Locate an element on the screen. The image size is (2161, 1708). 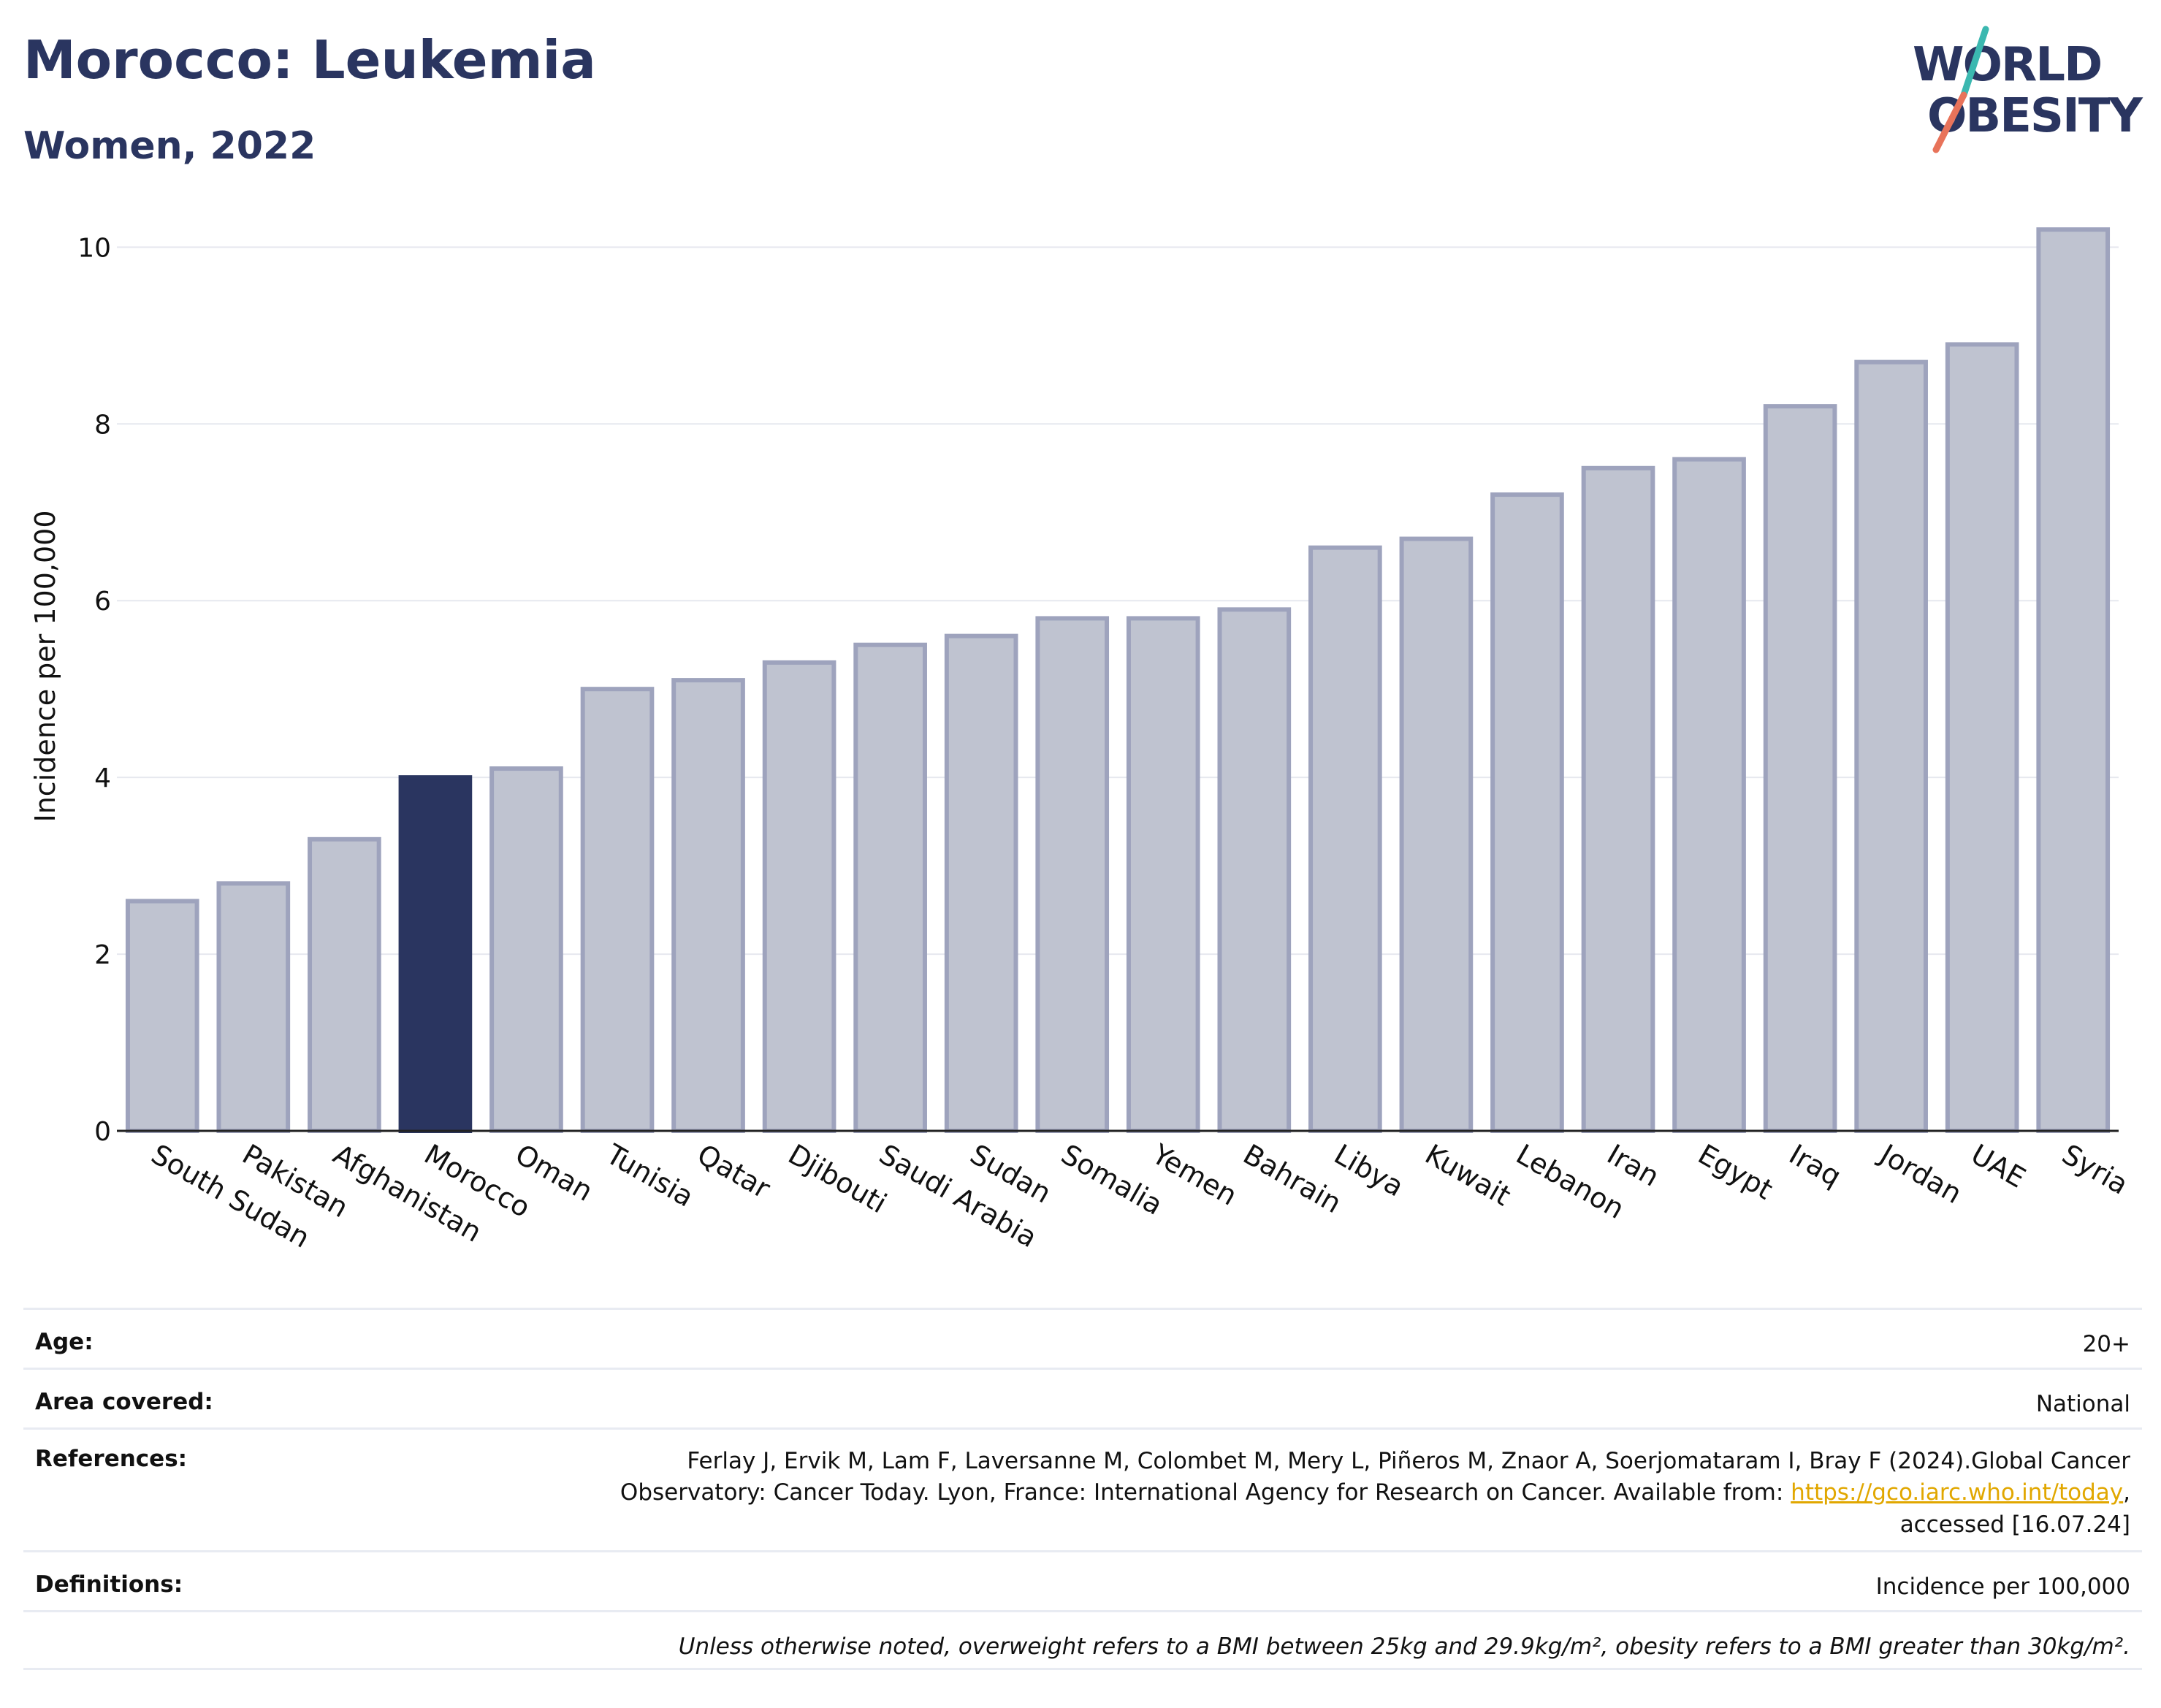
area-value: National is located at coordinates (2082, 1404).